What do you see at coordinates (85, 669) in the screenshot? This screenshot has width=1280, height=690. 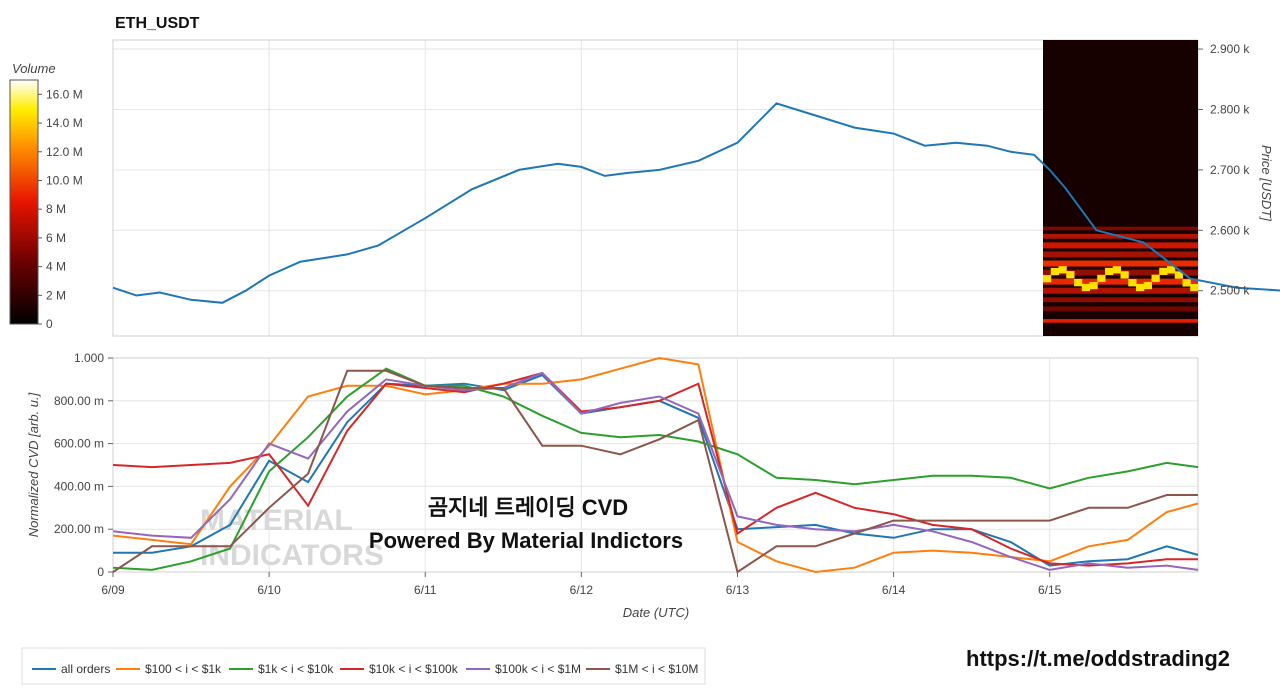 I see `legend-label-all_orders: all orders` at bounding box center [85, 669].